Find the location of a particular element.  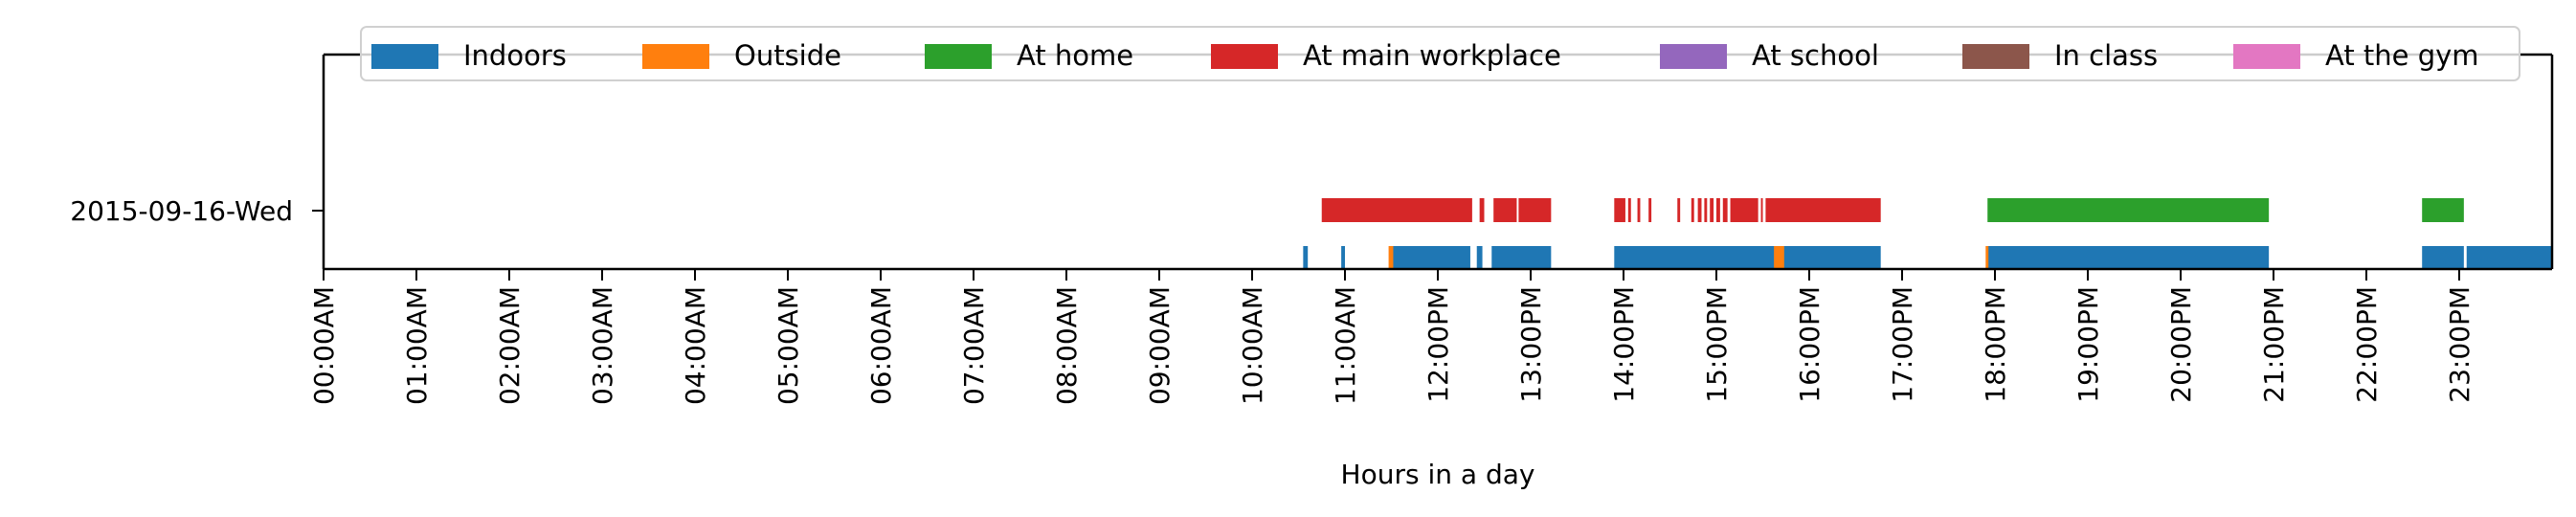

x-tick-label: 02:00AM is located at coordinates (510, 345).